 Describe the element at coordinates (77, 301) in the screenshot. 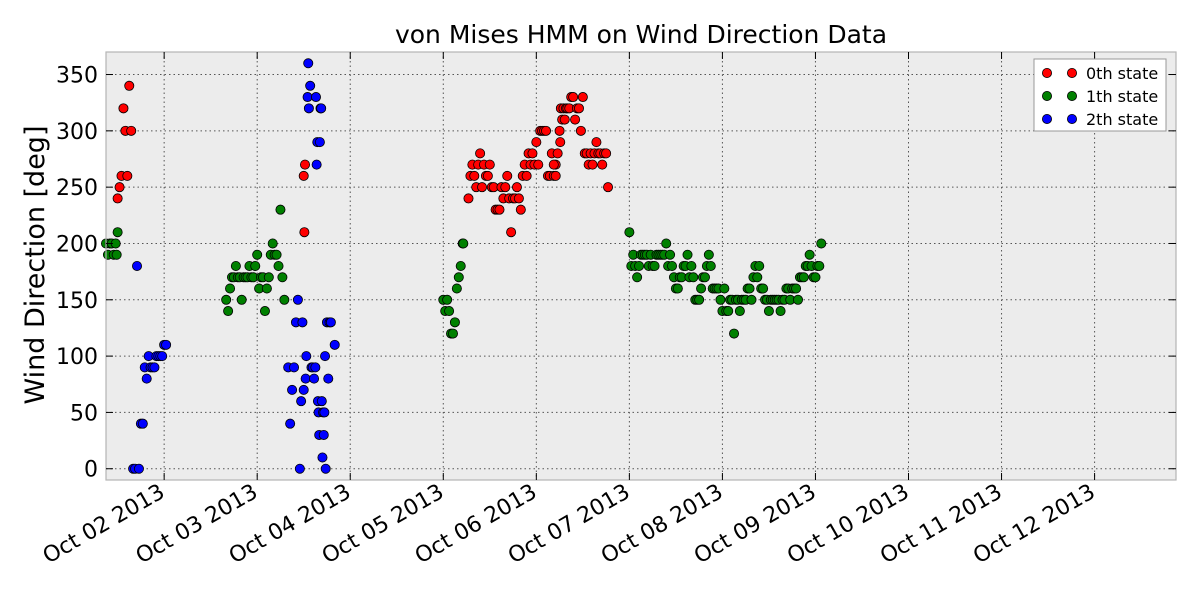

I see `y-tick-label: 150` at that location.